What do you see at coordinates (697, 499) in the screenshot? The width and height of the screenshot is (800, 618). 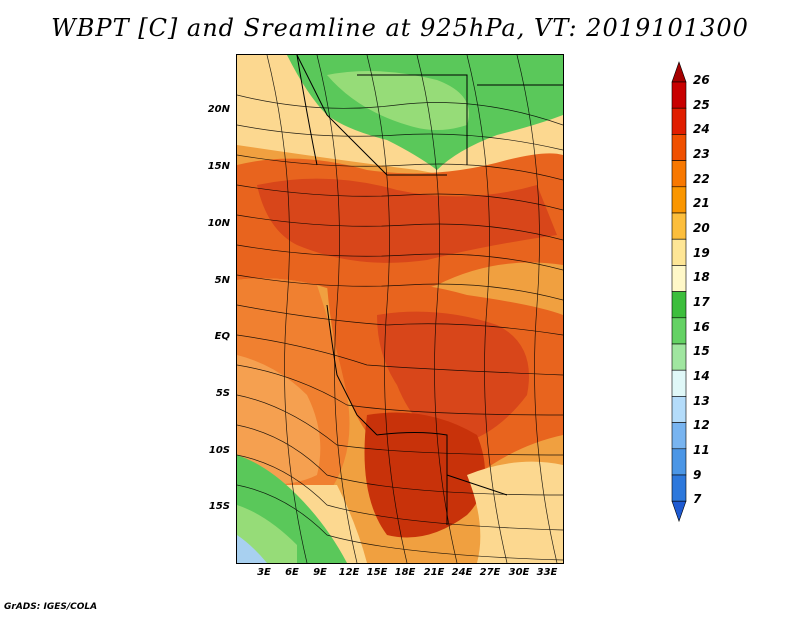 I see `legend-label: 7` at bounding box center [697, 499].